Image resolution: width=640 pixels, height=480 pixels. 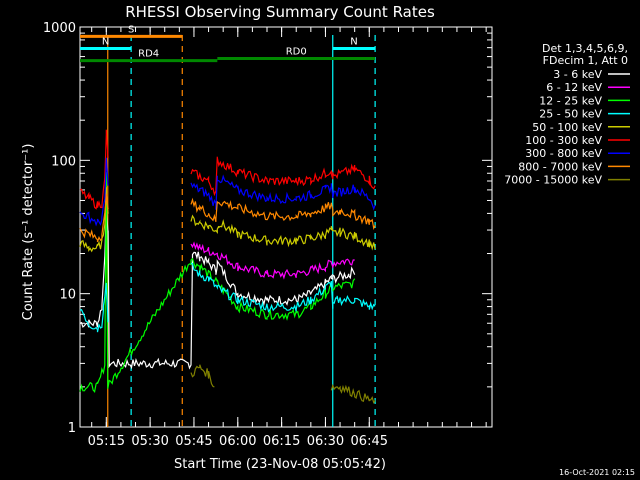 What do you see at coordinates (148, 54) in the screenshot?
I see `state-bar-label: RD4` at bounding box center [148, 54].